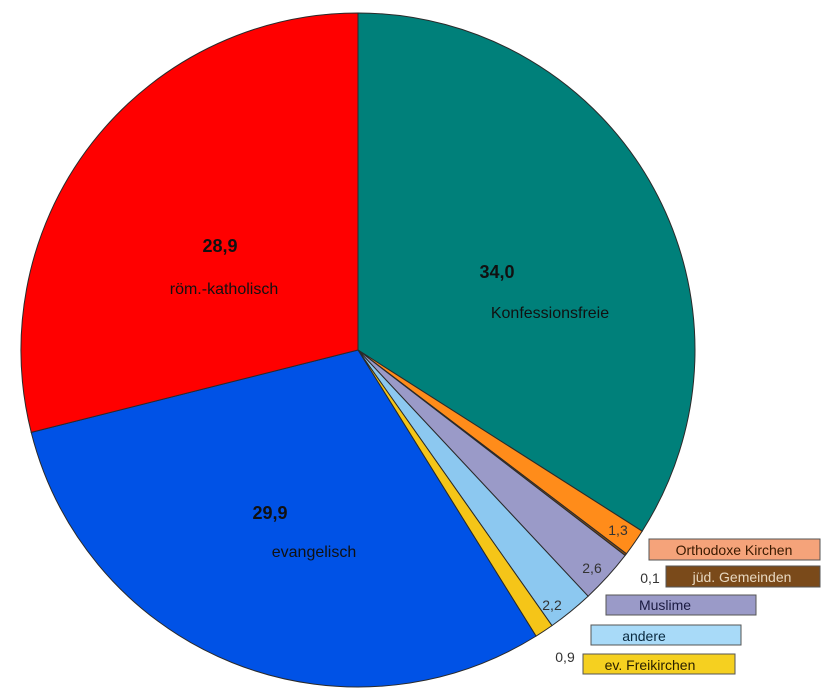 This screenshot has width=823, height=694. I want to click on value-label-konfessionsfreie: 34,0, so click(496, 272).